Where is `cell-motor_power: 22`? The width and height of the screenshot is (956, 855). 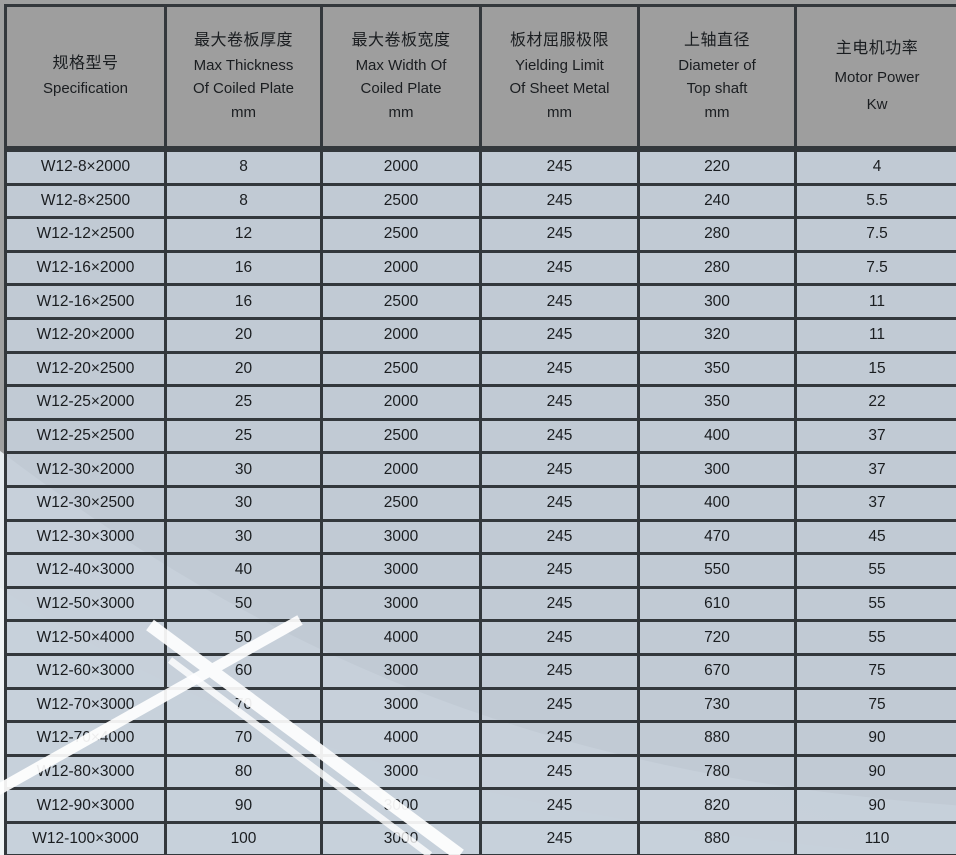
cell-motor_power: 22 is located at coordinates (876, 404).